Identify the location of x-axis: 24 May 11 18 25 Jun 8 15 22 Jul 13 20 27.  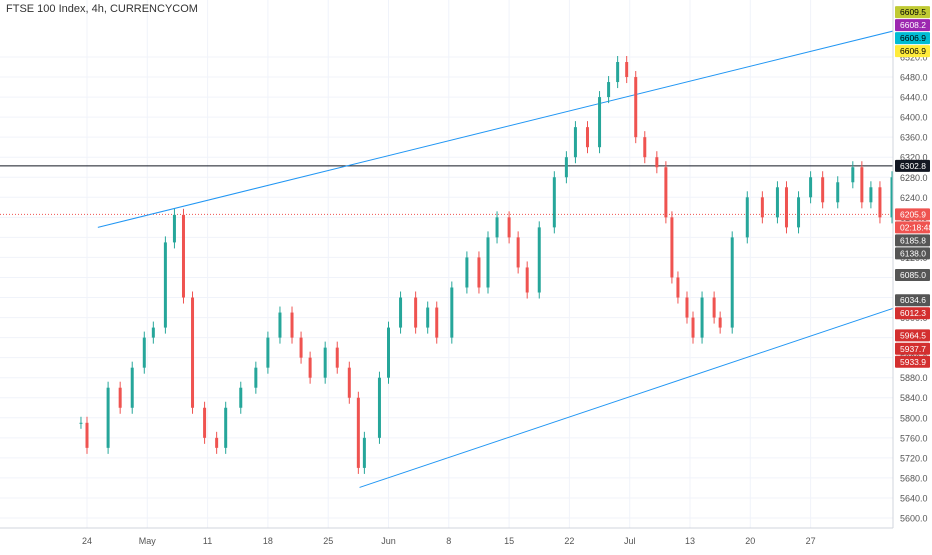
(446, 536).